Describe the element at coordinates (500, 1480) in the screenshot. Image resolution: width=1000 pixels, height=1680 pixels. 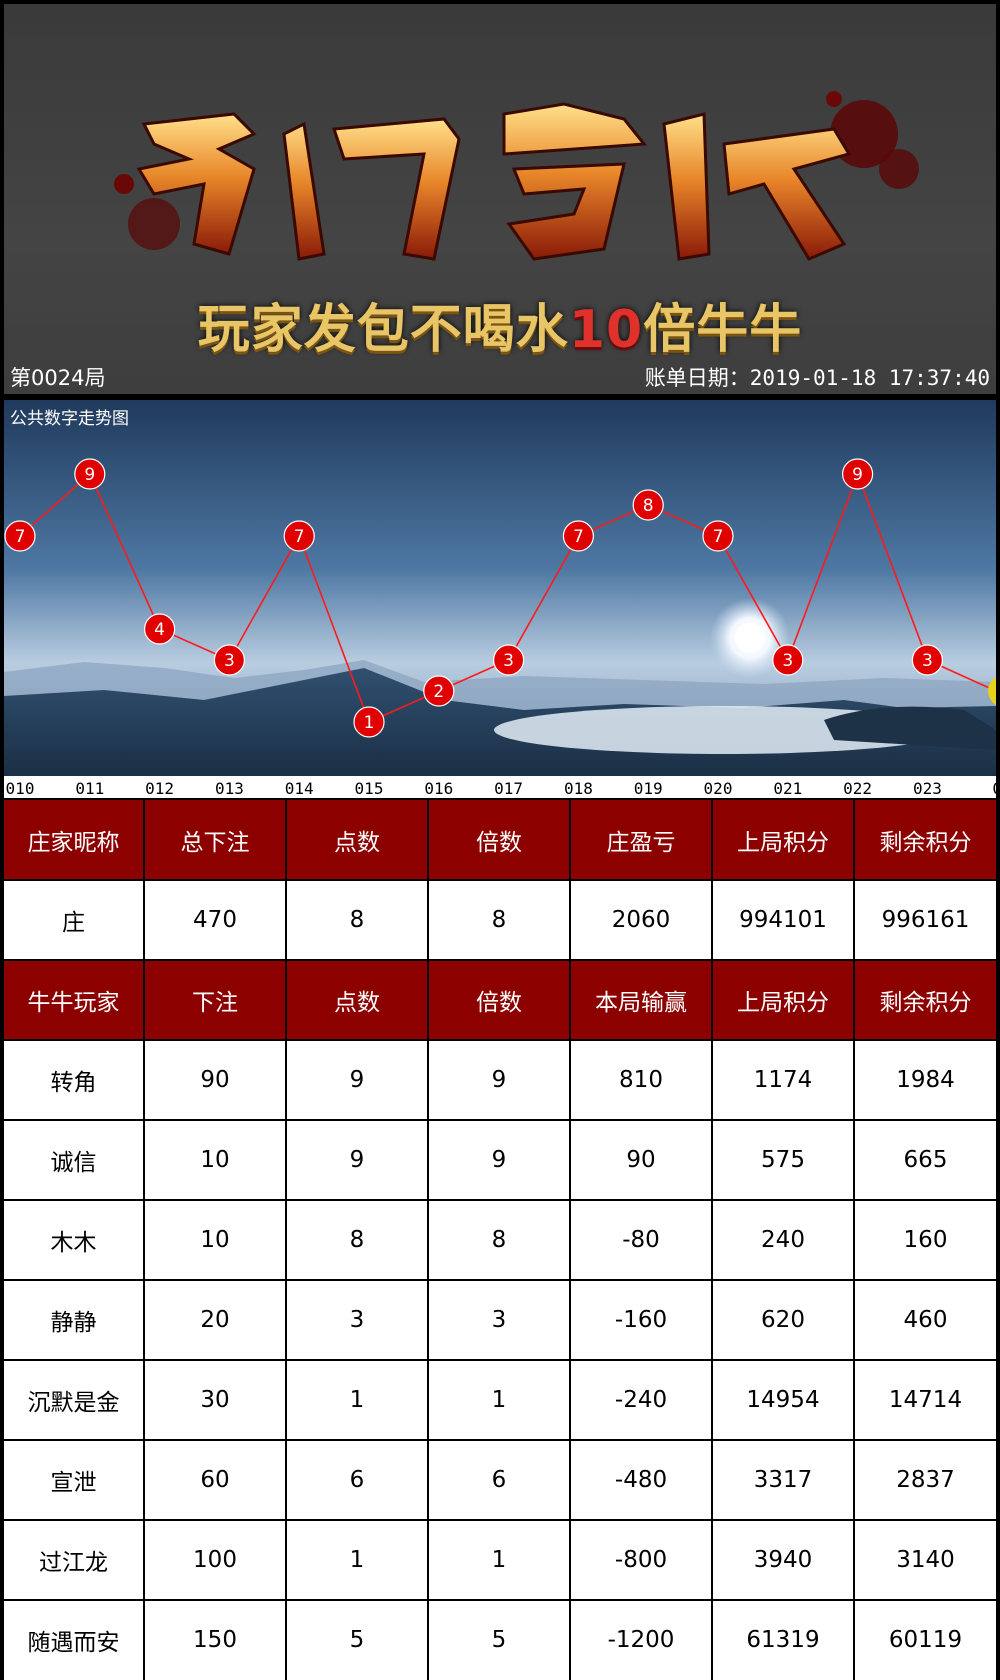
I see `table-row: 宣泄 60 6 6 -480 3317 2837` at that location.